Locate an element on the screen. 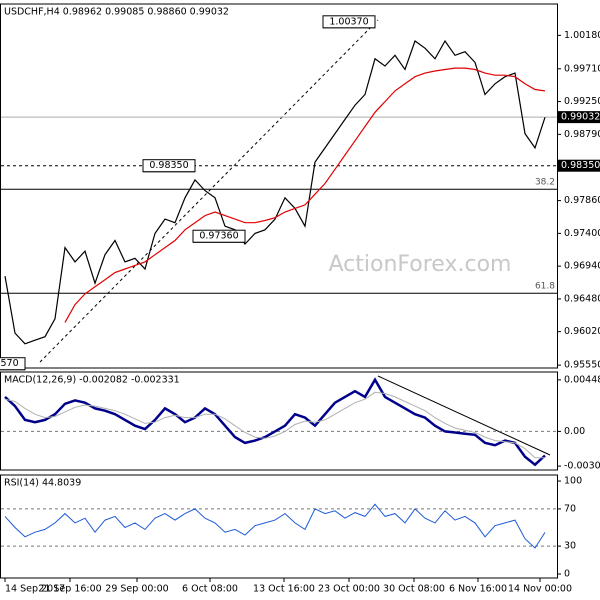 The height and width of the screenshot is (600, 600). macd-trendline is located at coordinates (464, 415).